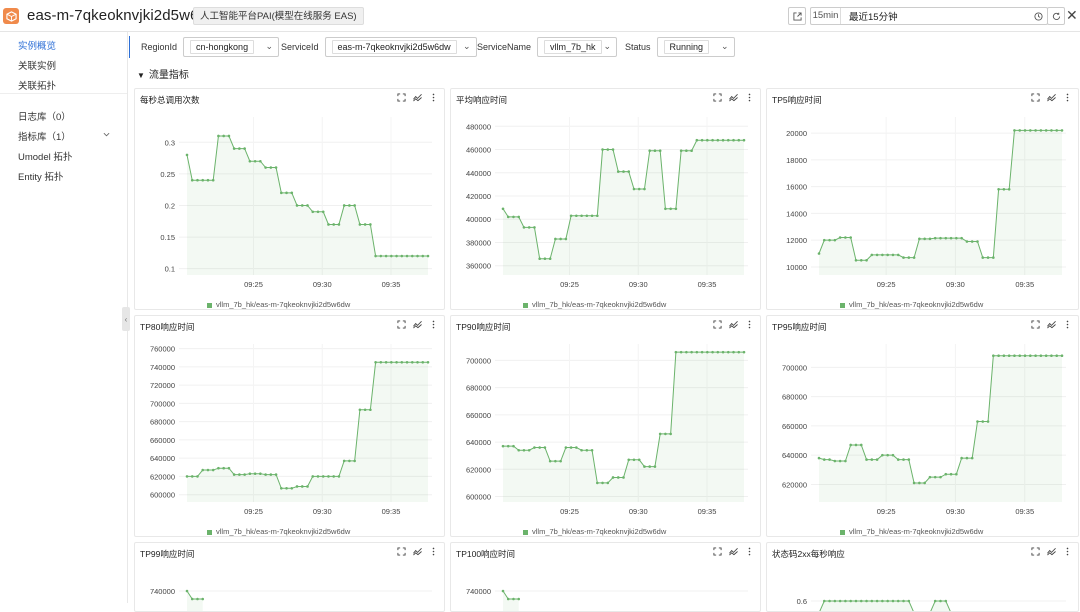 This screenshot has height=612, width=1080. Describe the element at coordinates (126, 319) in the screenshot. I see `sidebar-collapse-toggle: ‹` at that location.